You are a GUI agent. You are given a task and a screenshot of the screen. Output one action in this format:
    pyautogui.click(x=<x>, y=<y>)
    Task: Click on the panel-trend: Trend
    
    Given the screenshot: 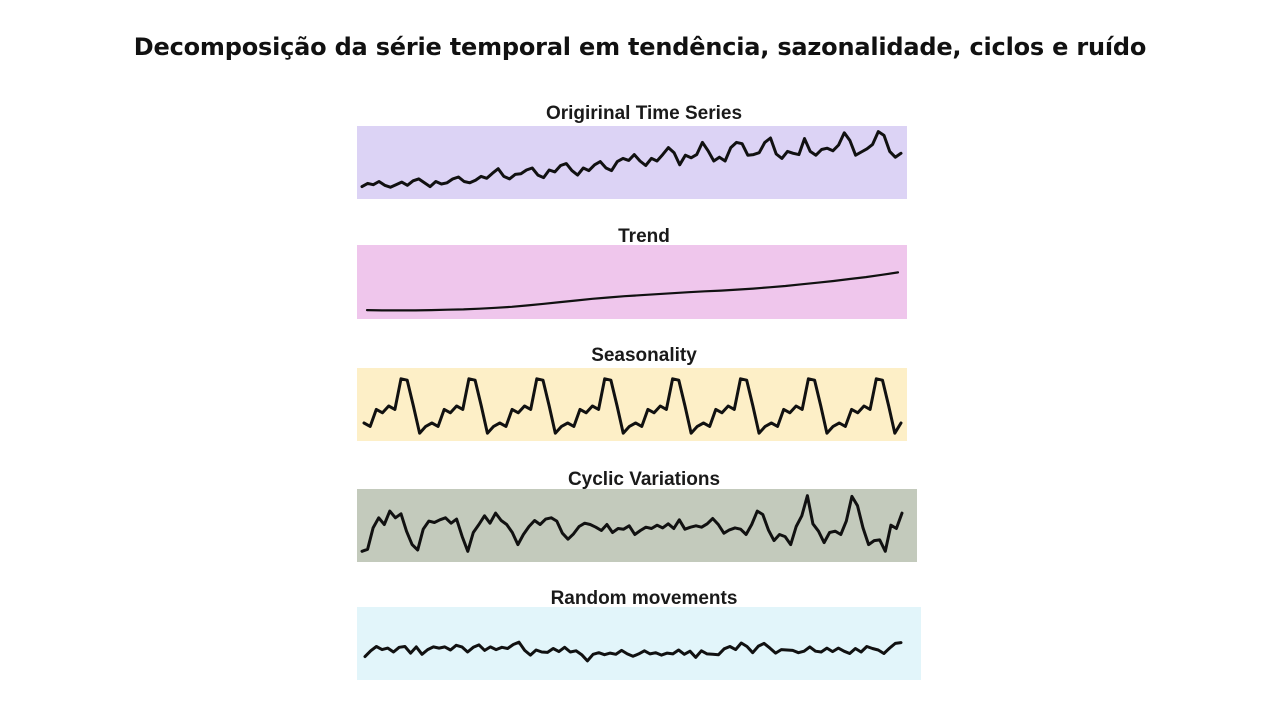 What is the action you would take?
    pyautogui.click(x=632, y=272)
    